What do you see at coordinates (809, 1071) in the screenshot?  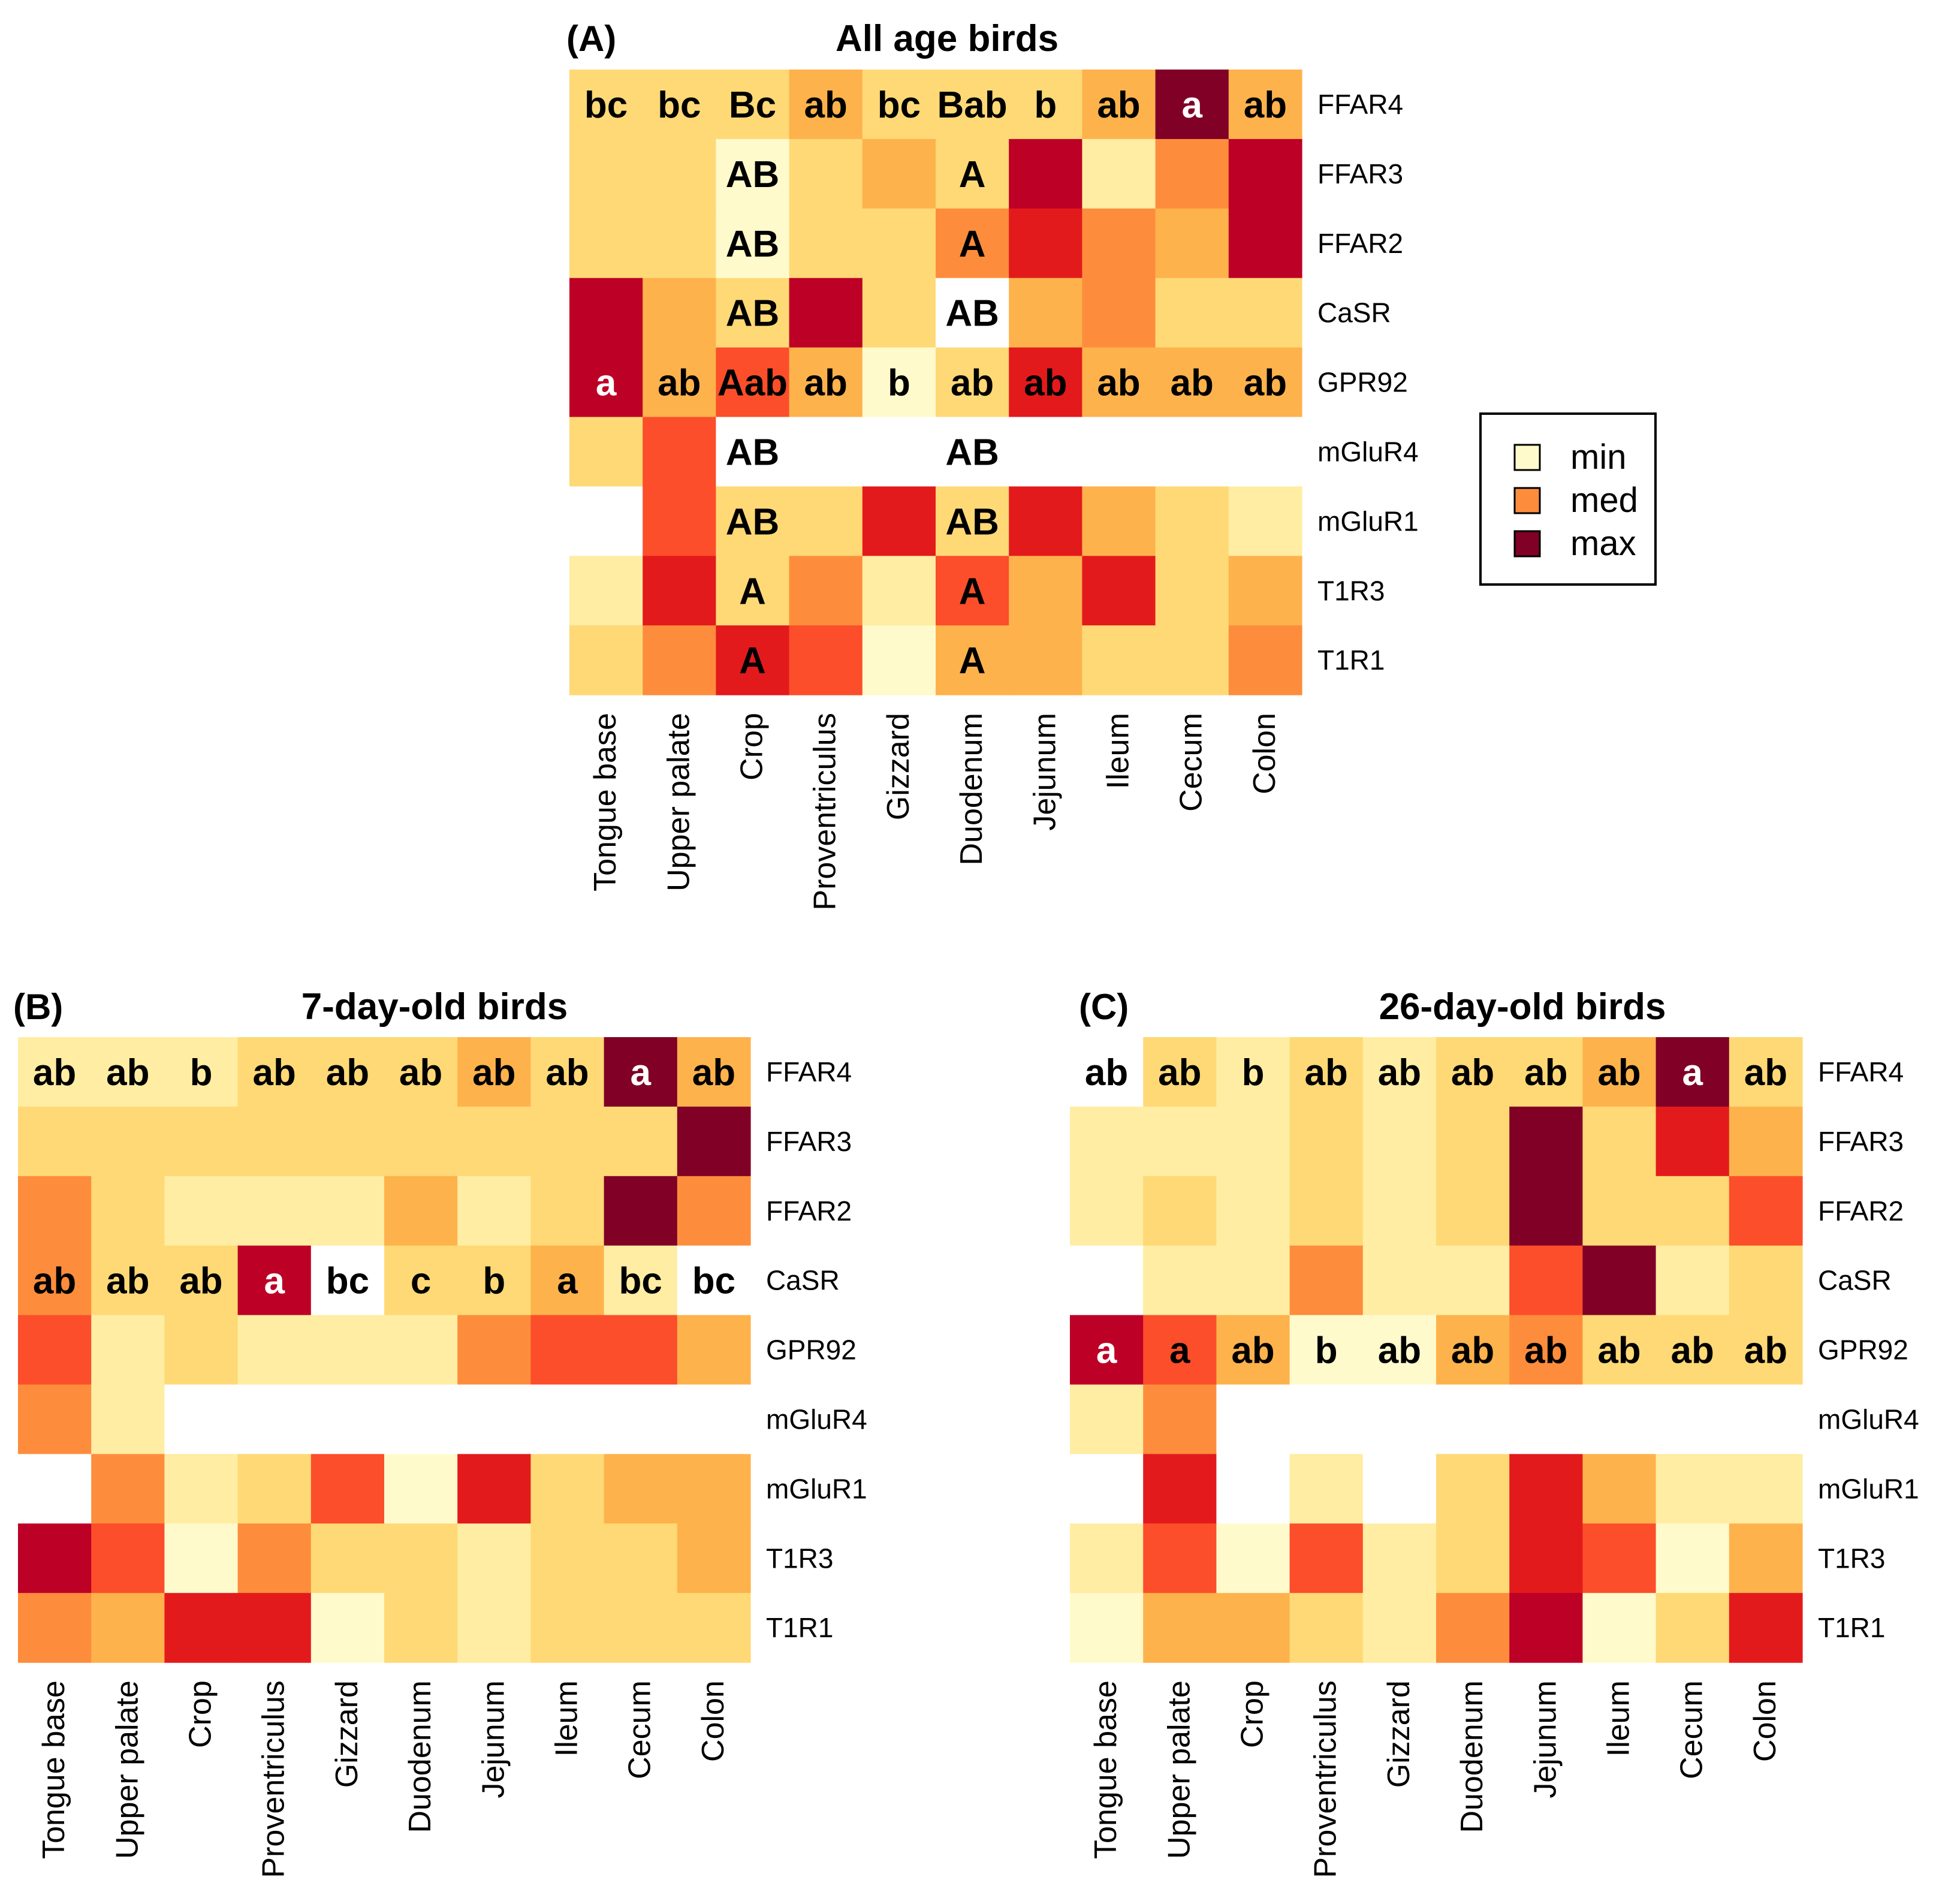 I see `gene-label: FFAR4` at bounding box center [809, 1071].